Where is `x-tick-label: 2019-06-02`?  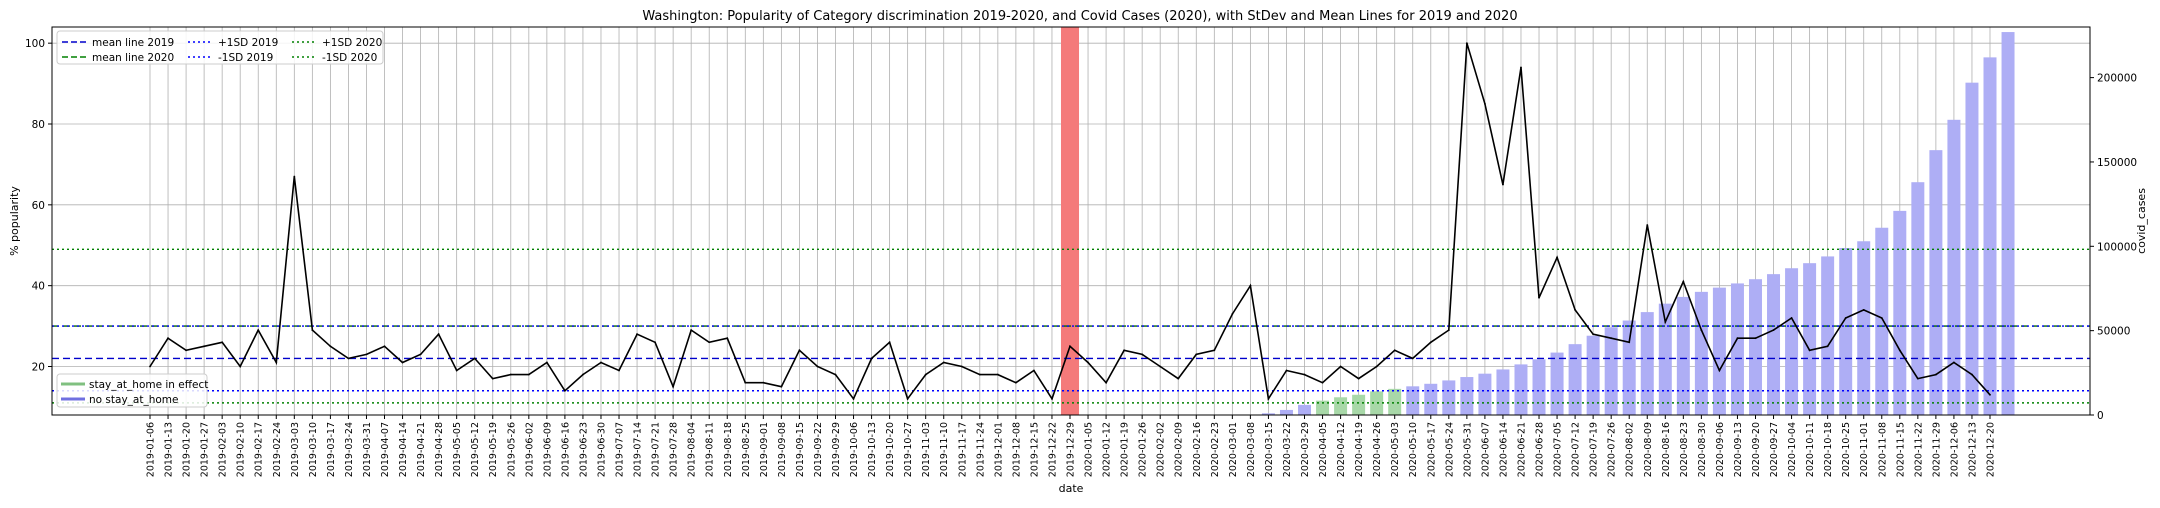 x-tick-label: 2019-06-02 is located at coordinates (529, 449).